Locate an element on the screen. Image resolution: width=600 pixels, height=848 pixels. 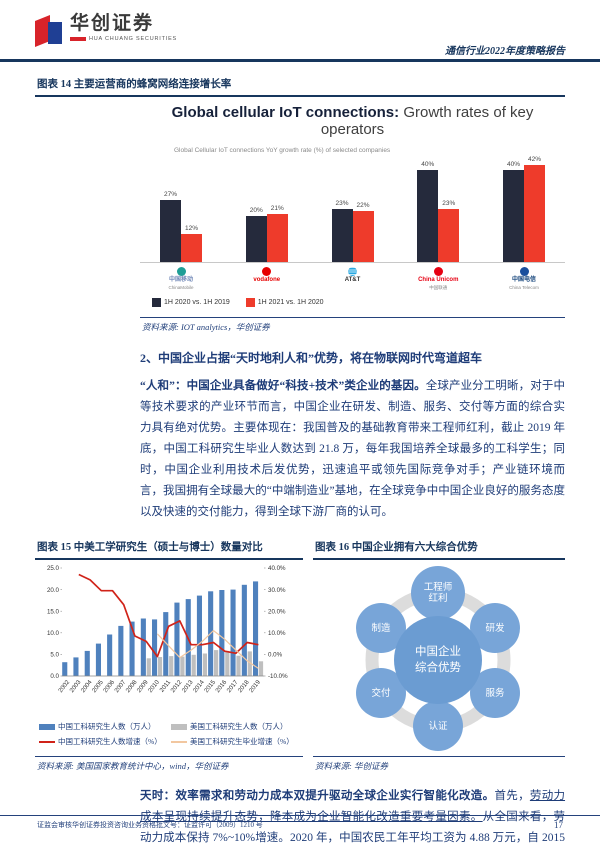
figure-14-source-rule is located at coordinates (352, 317).